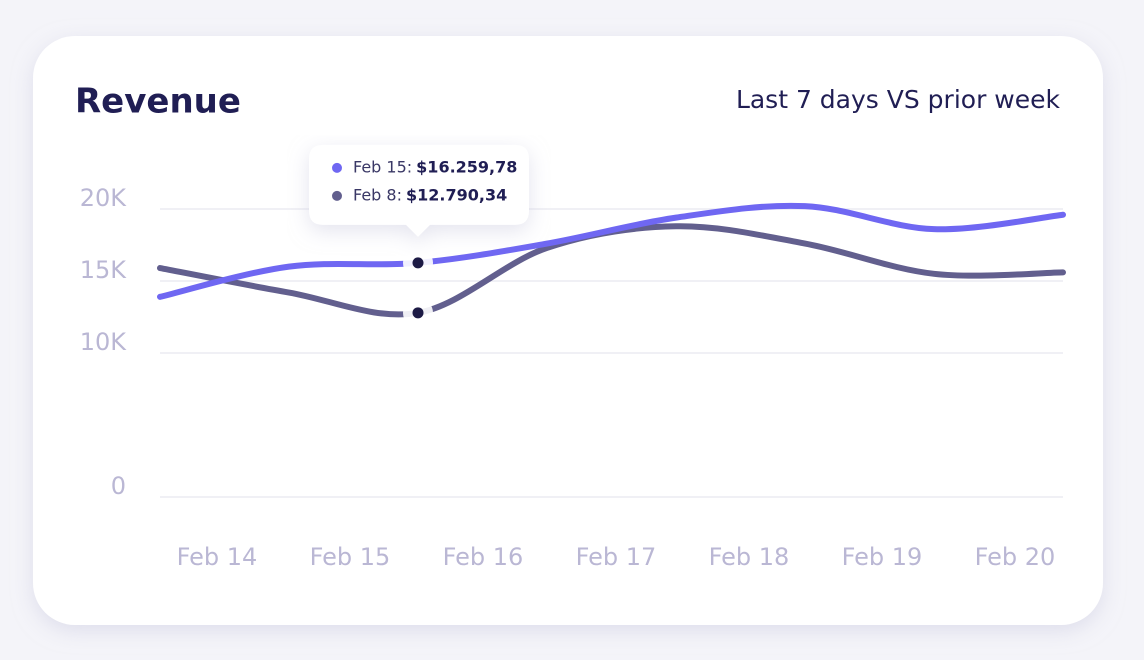  I want to click on x-tick-label: Feb 16, so click(483, 557).